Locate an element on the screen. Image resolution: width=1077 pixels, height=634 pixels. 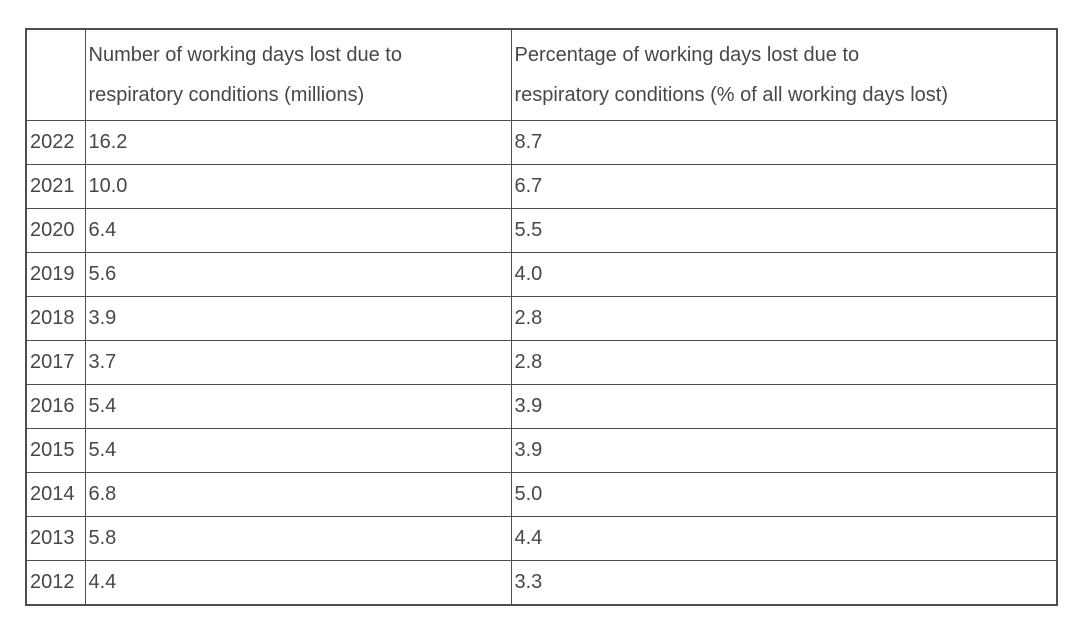
year-cell: 2013 is located at coordinates (55, 538).